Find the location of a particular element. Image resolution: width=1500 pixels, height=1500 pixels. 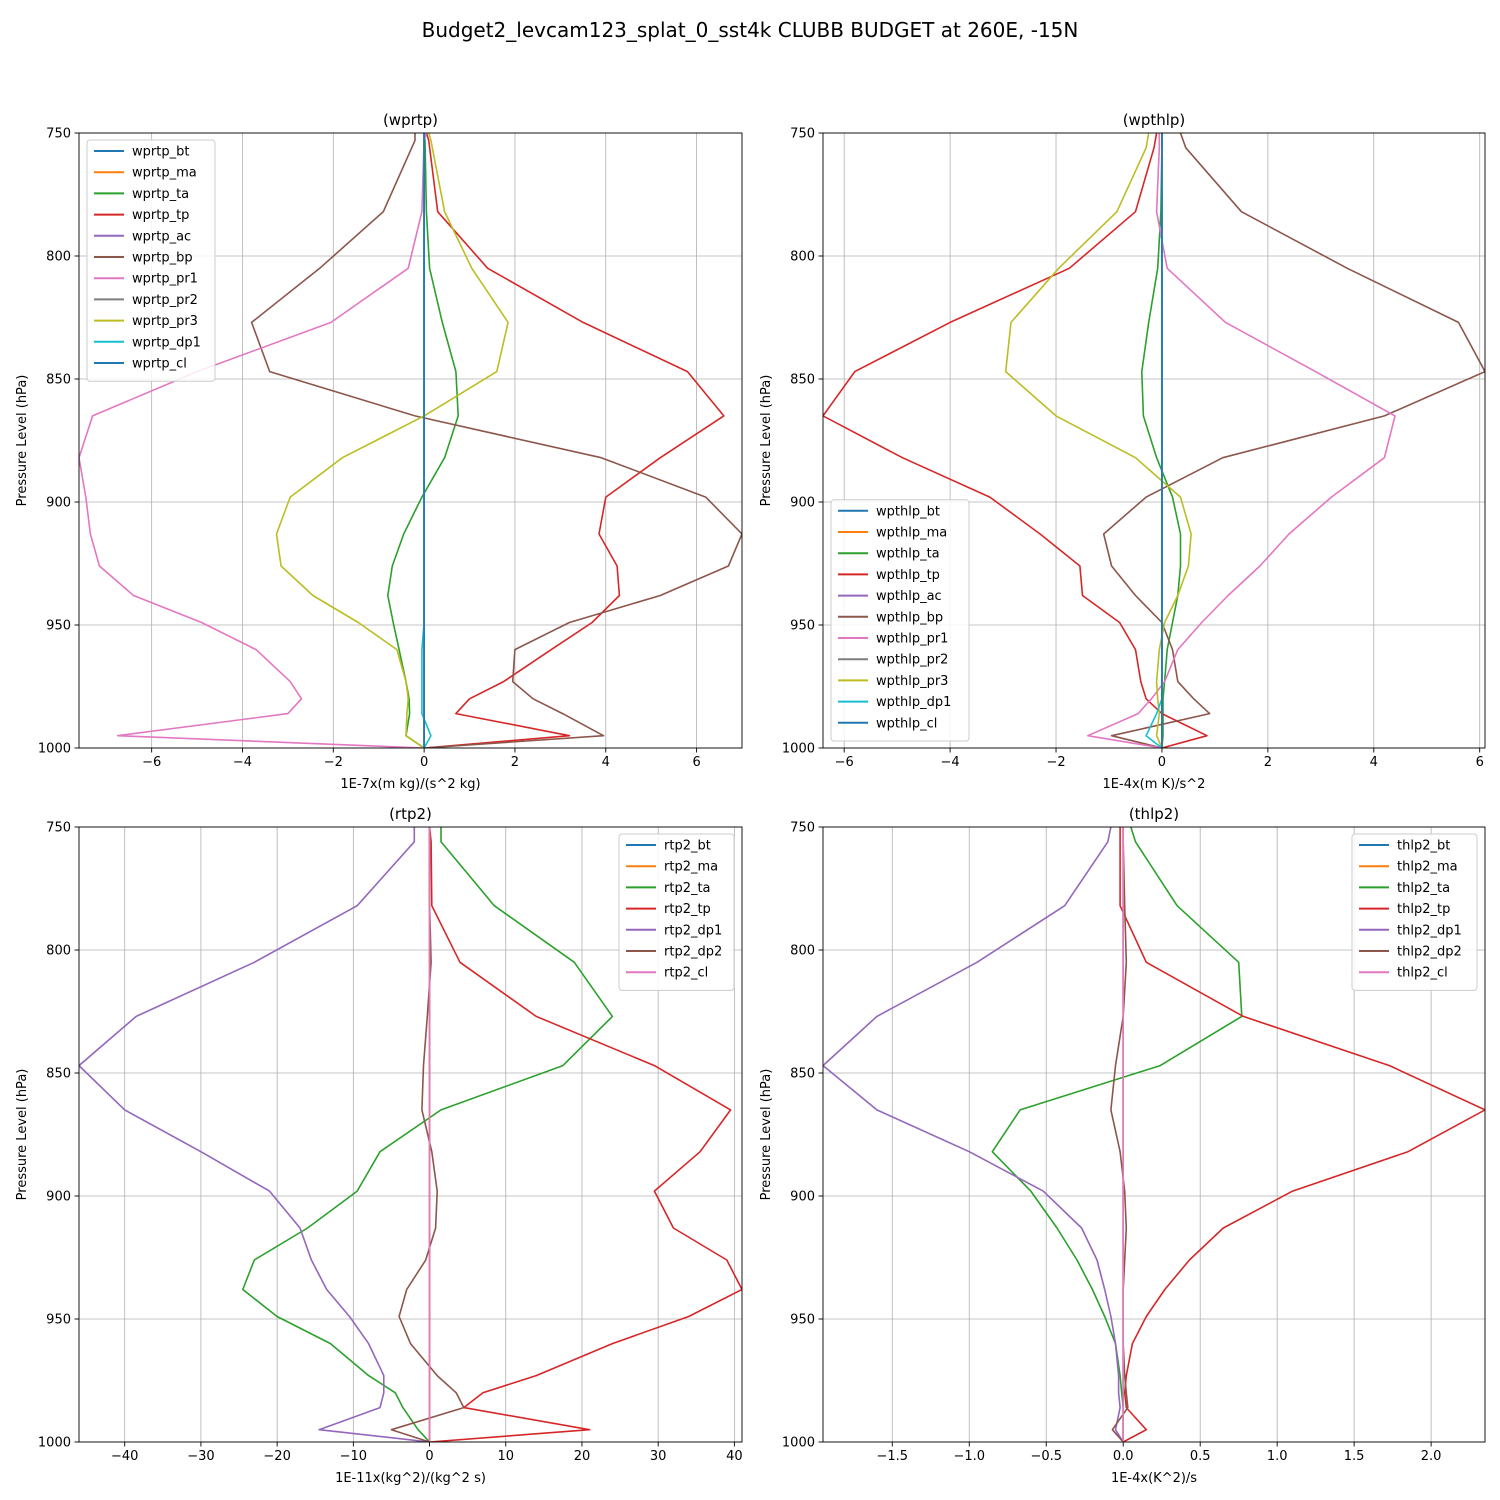

series-line-wpthlp_ta is located at coordinates (1161, 440).